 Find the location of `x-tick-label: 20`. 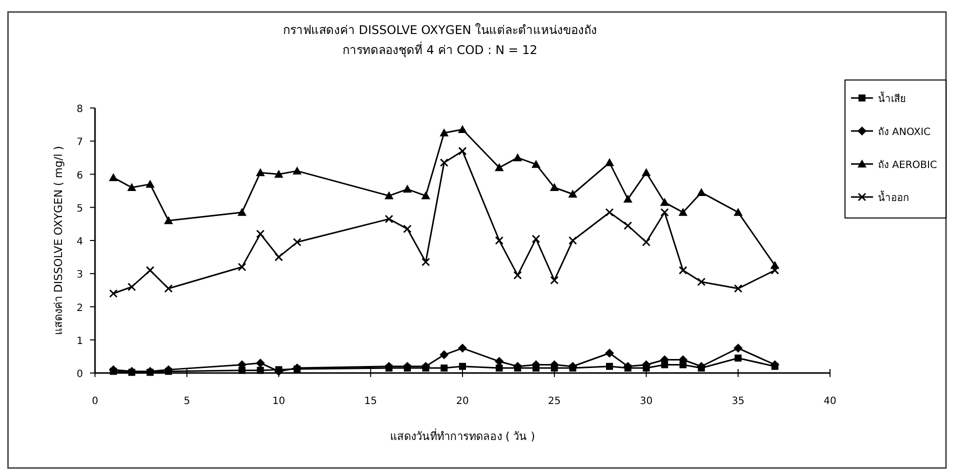

x-tick-label: 20 is located at coordinates (462, 401).